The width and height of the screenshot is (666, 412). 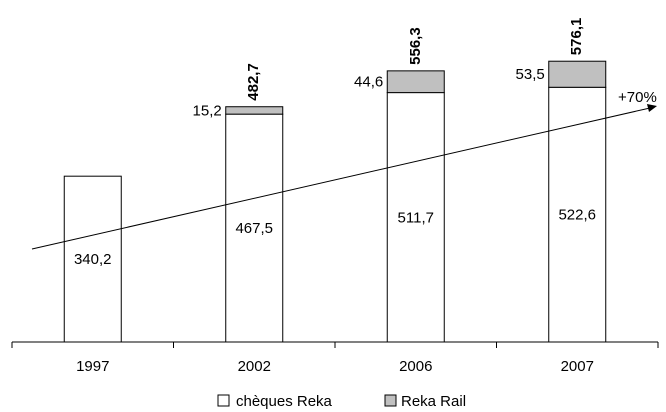 I want to click on legend-swatch-reka-rail, so click(x=390, y=400).